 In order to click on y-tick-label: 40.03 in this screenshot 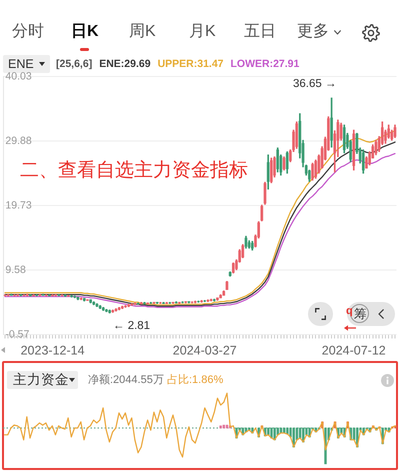, I will do `click(18, 76)`.